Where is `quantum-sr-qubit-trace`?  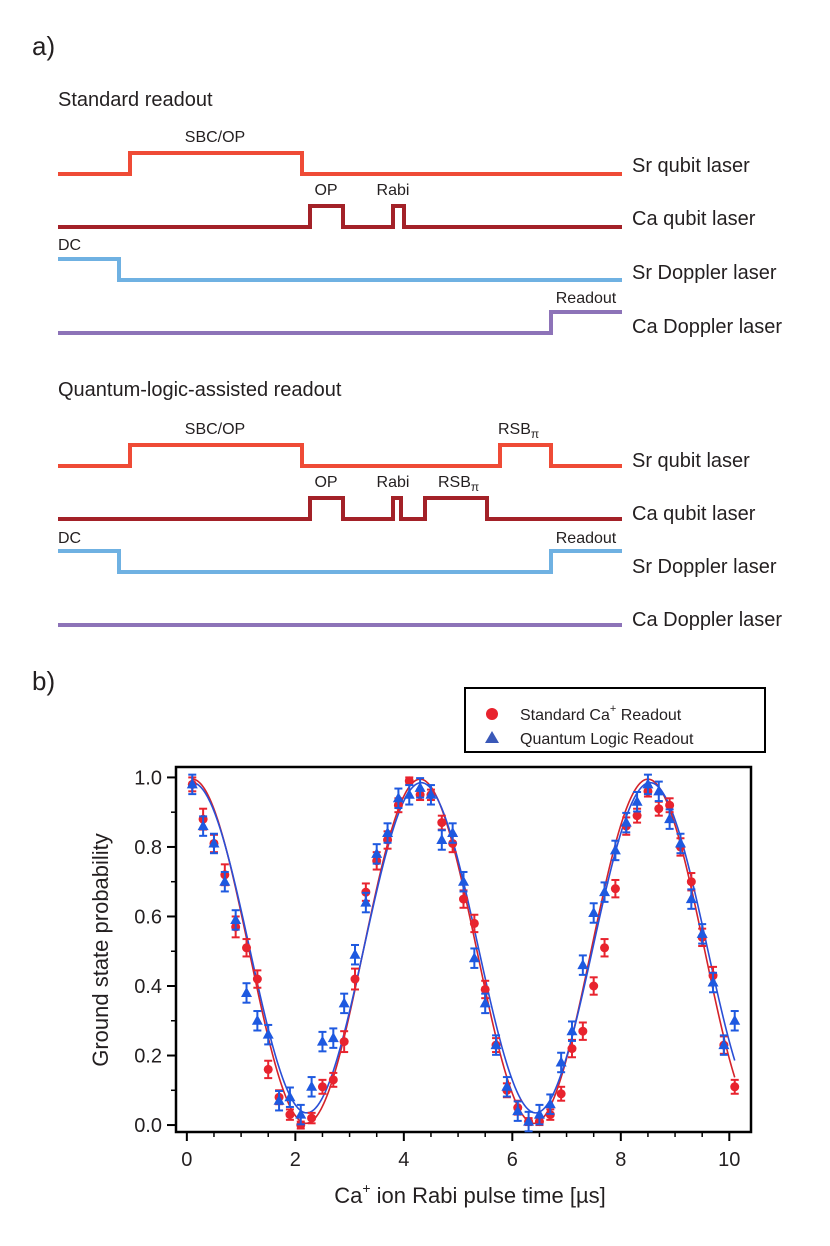
quantum-sr-qubit-trace is located at coordinates (340, 455).